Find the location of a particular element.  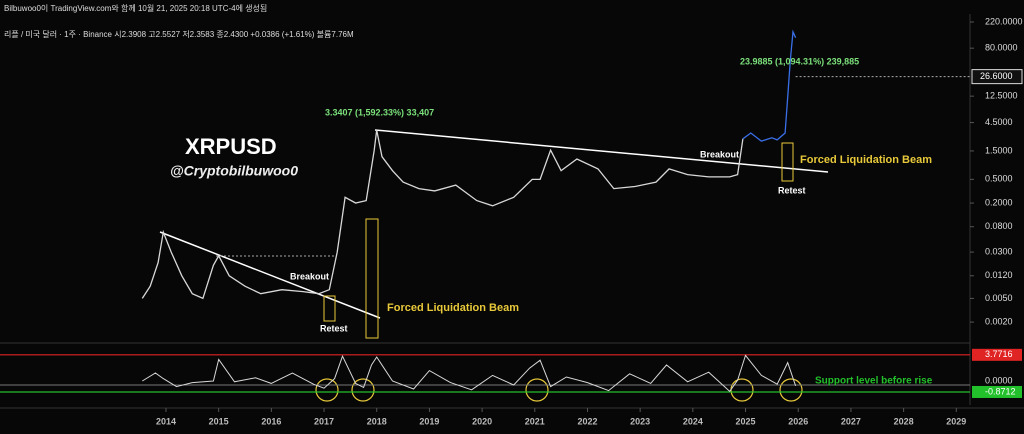

x-tick-label: 2017 is located at coordinates (324, 421).